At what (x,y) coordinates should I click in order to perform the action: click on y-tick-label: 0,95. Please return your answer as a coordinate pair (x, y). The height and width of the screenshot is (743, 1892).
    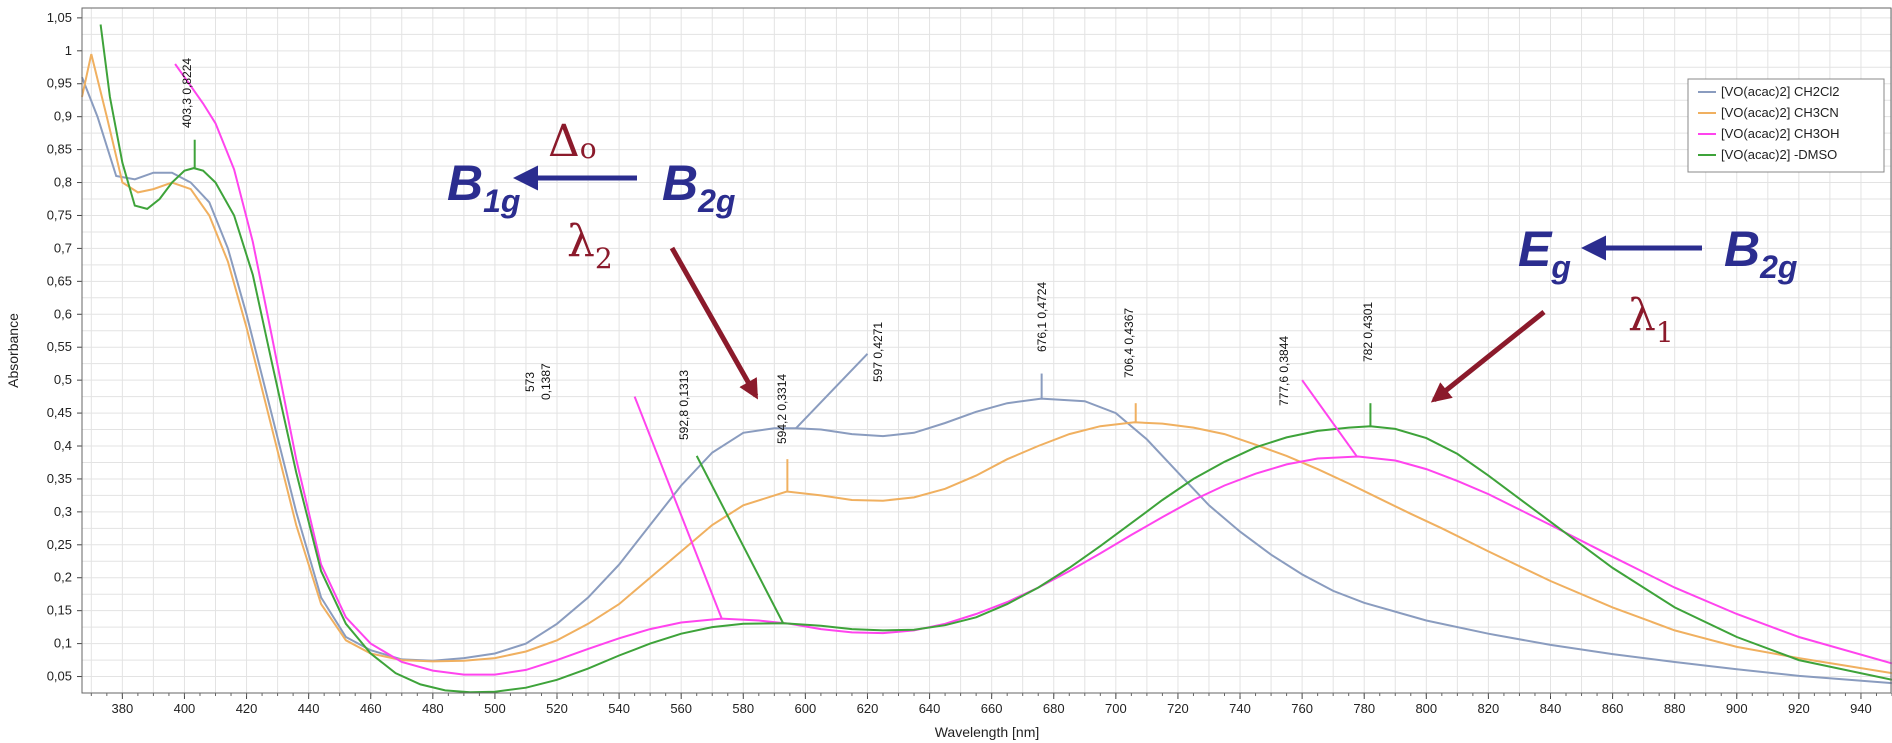
    Looking at the image, I should click on (59, 83).